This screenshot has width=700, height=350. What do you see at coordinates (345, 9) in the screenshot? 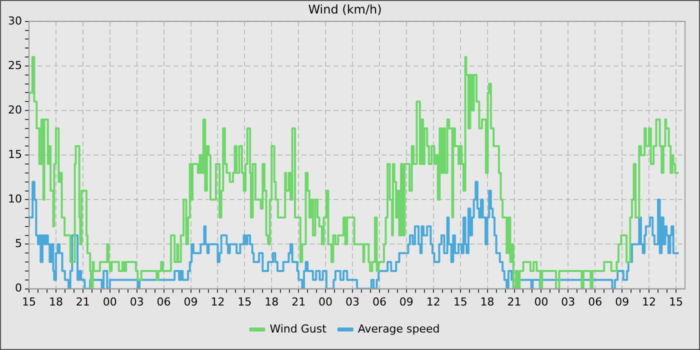
I see `chart-title: Wind (km/h)` at bounding box center [345, 9].